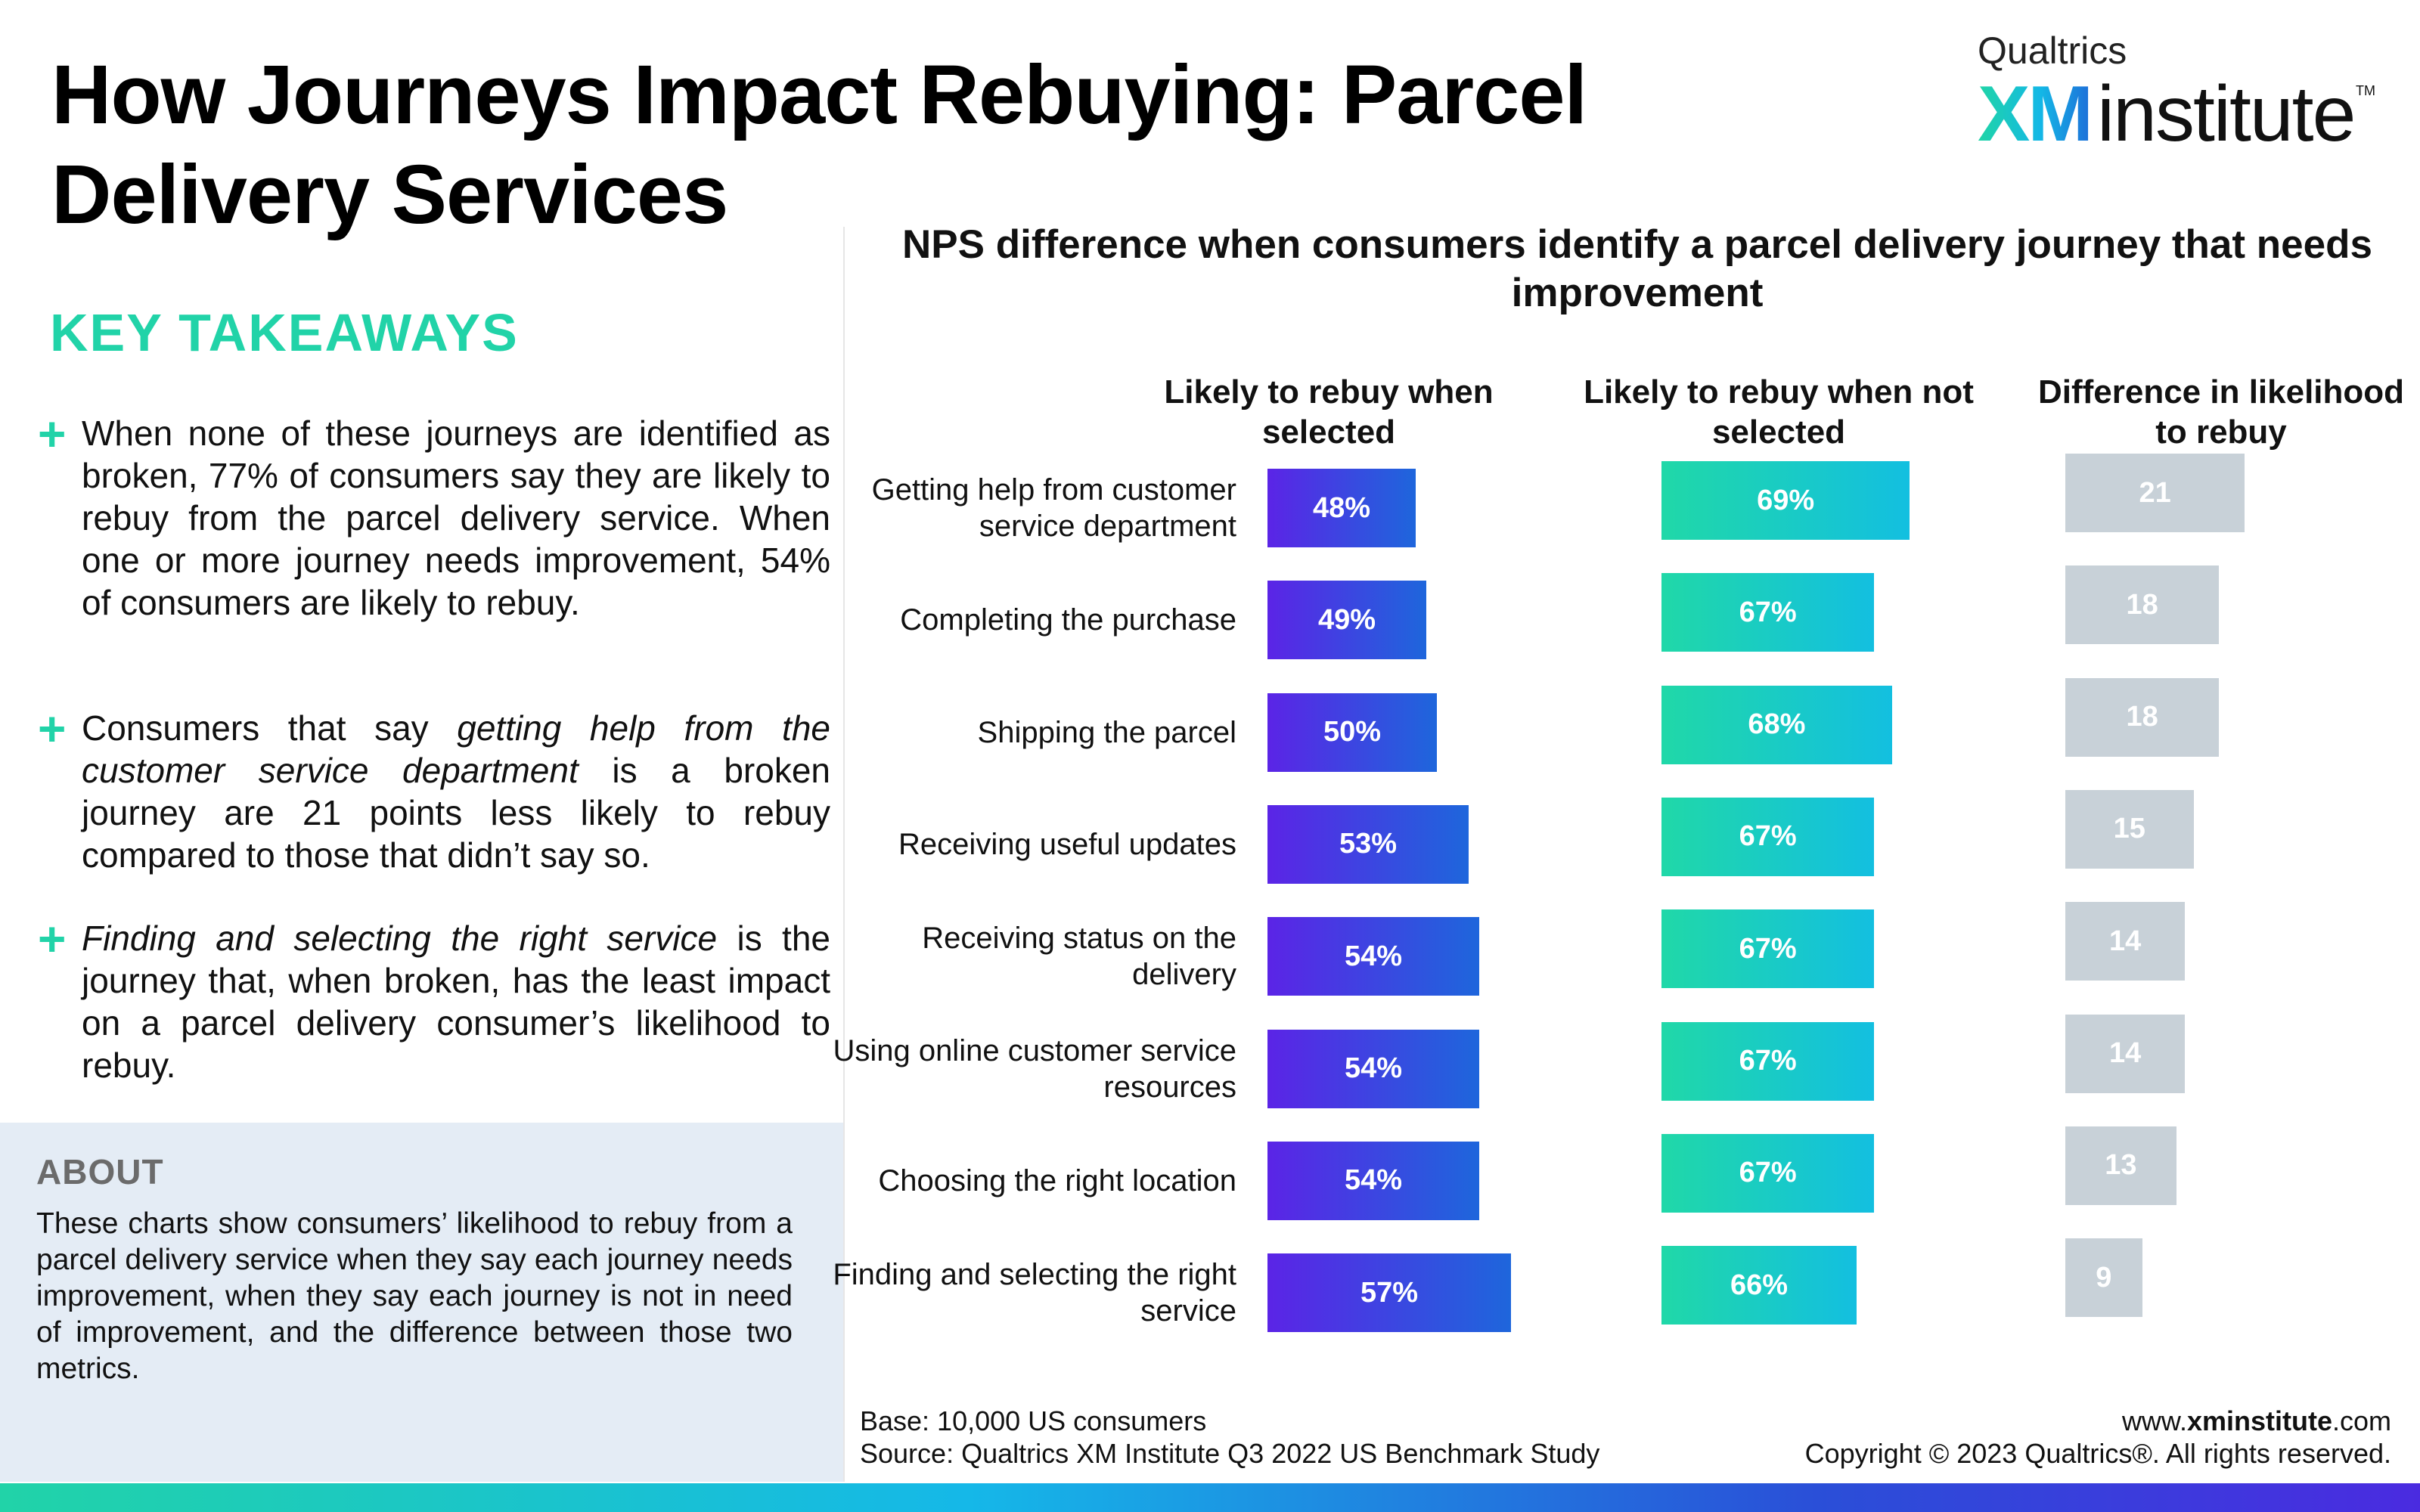  I want to click on bar-value-label: 66%, so click(1759, 1285).